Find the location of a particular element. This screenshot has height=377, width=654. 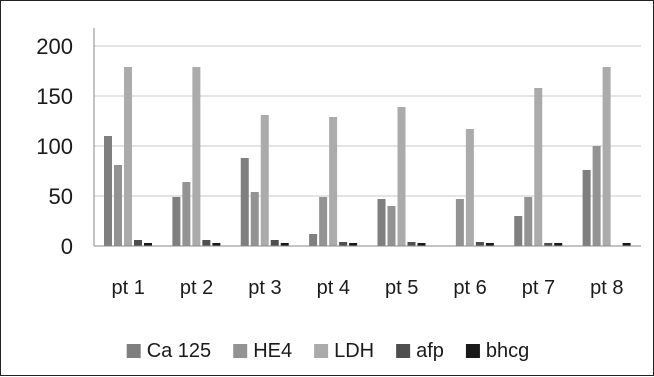

x-category-label-pt-2: pt 2 is located at coordinates (196, 288).